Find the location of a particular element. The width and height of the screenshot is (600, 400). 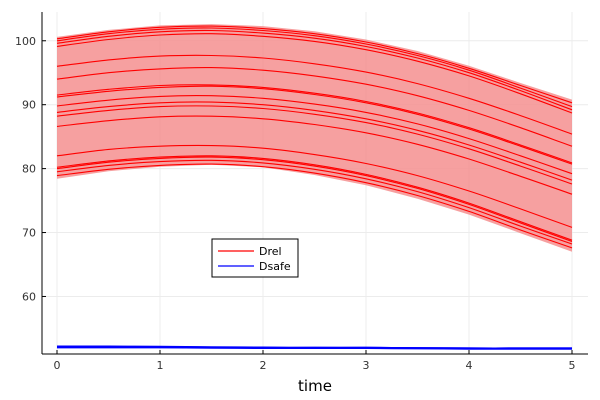

y-tick-label: 90 is located at coordinates (29, 105).